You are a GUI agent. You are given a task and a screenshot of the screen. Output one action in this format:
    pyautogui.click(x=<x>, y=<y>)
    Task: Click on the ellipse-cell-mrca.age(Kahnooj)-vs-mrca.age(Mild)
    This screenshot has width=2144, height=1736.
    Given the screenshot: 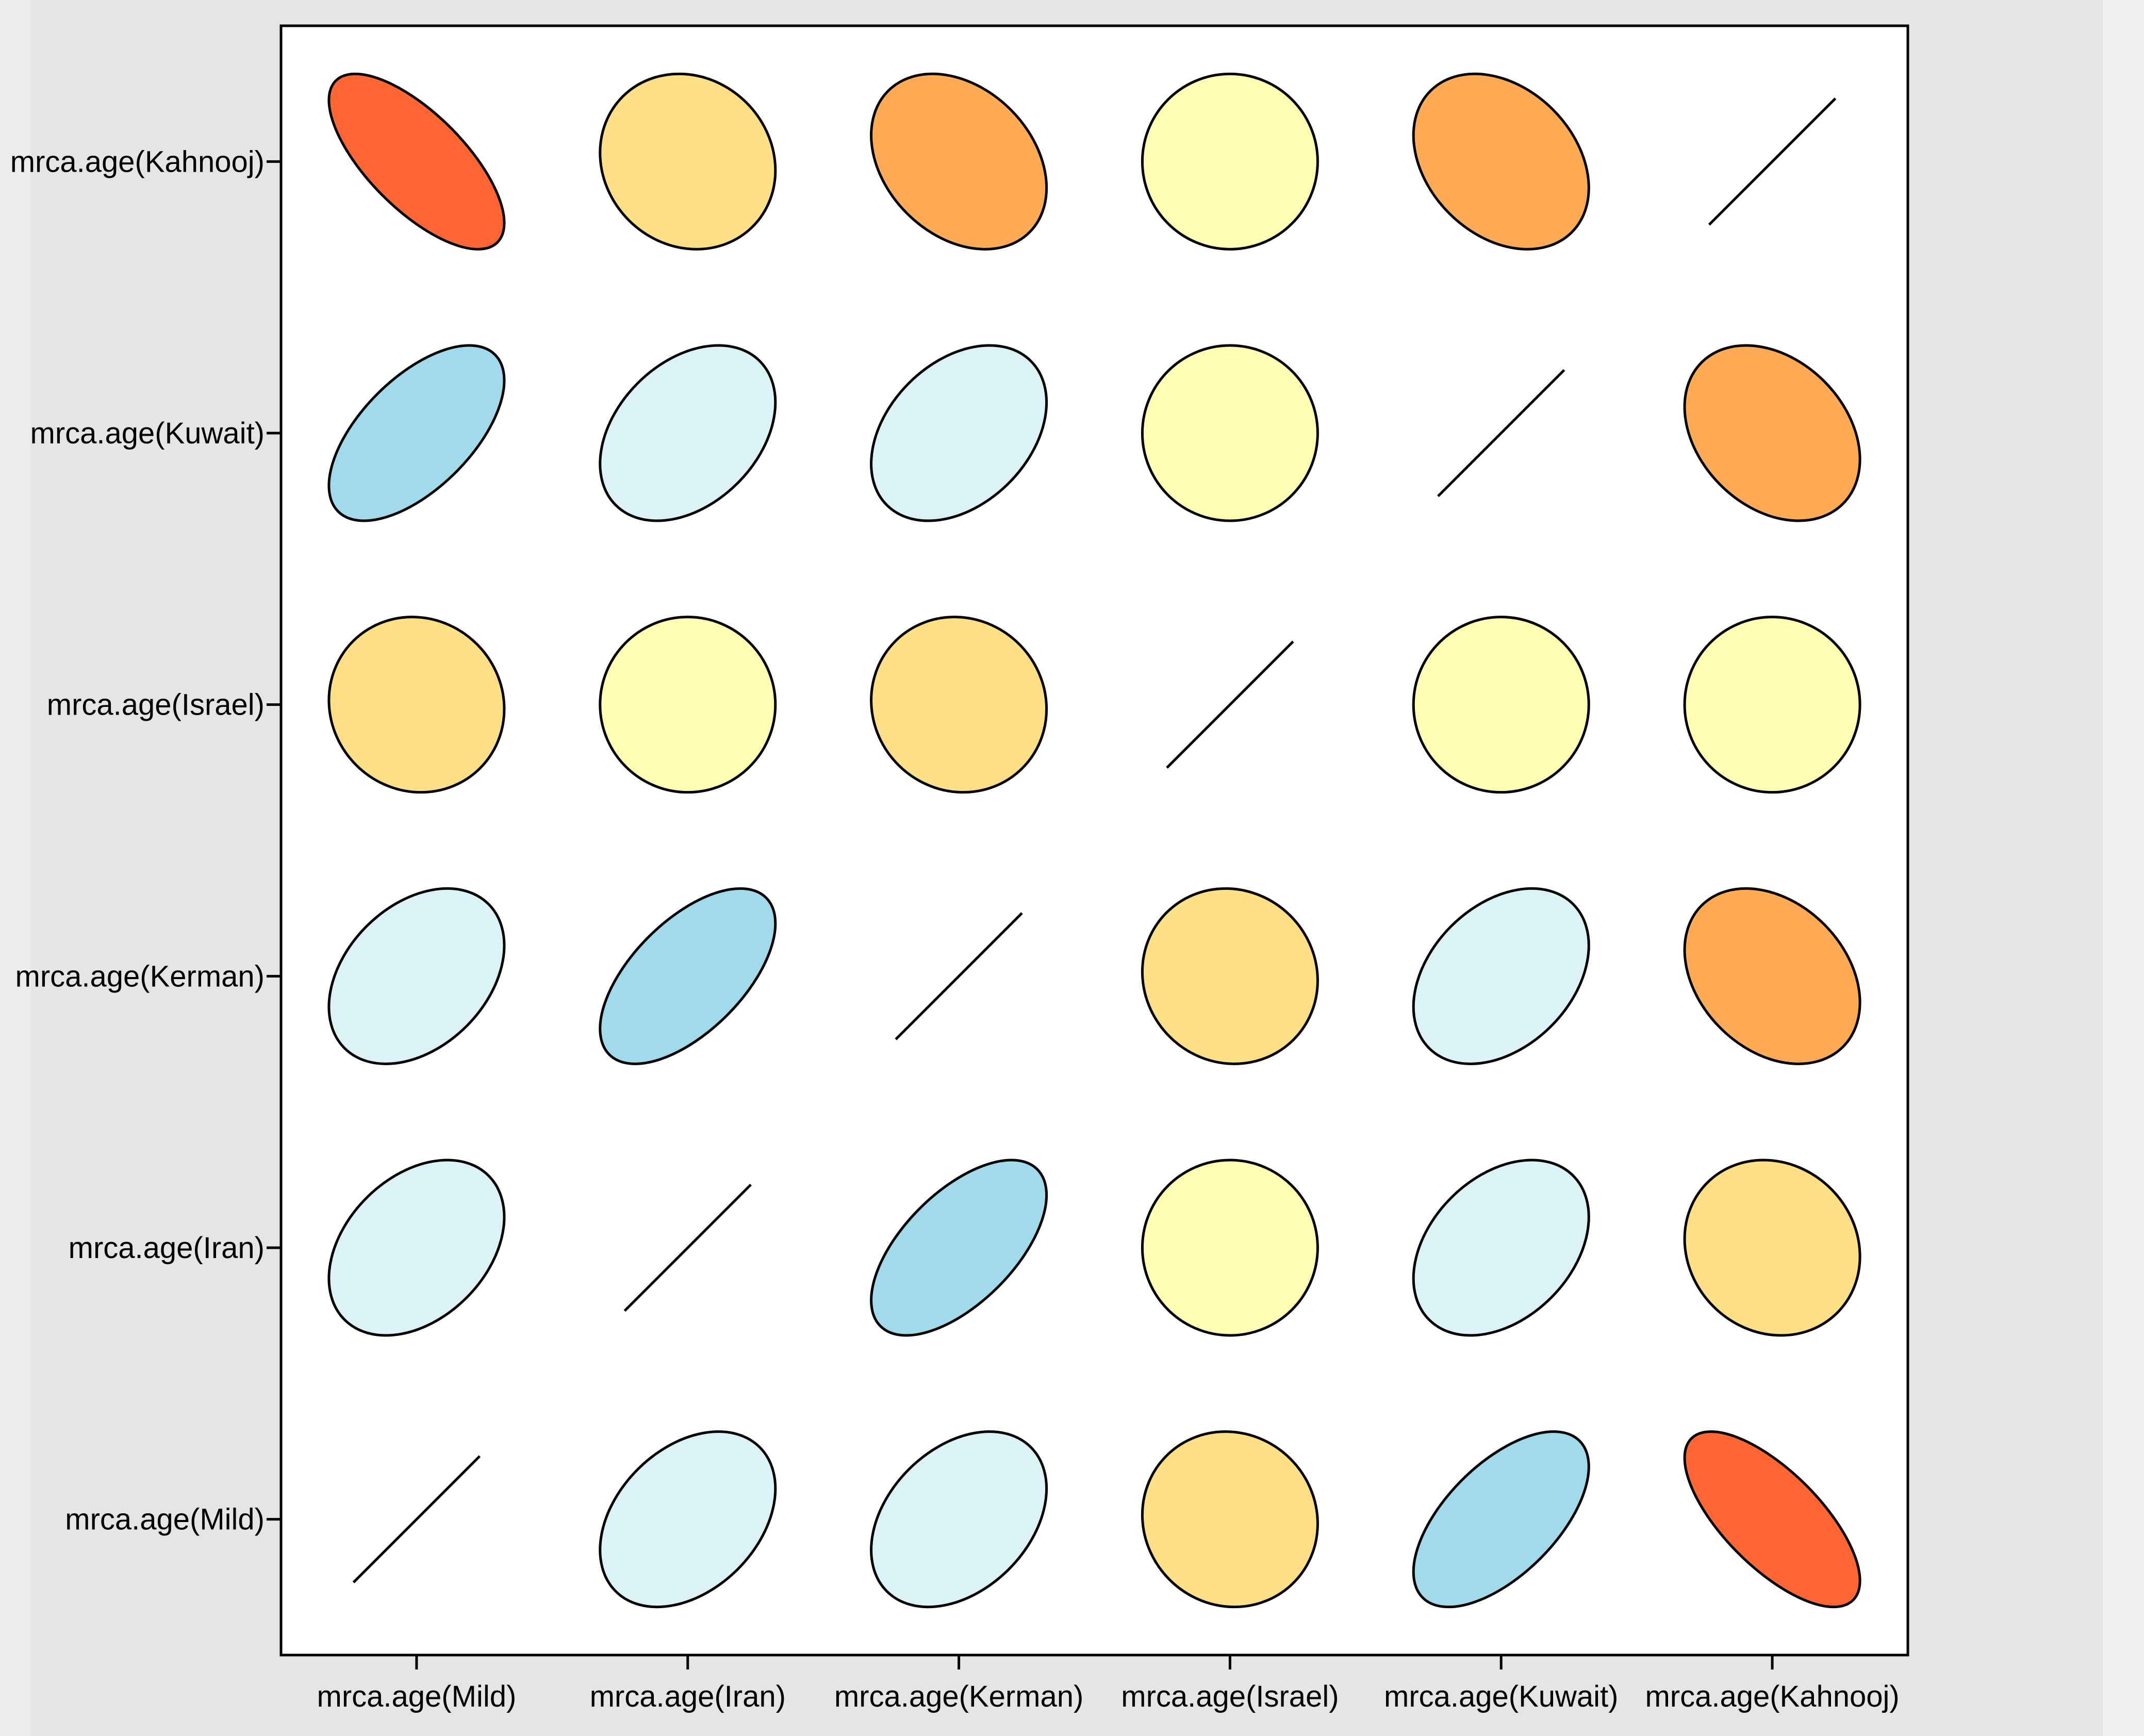 What is the action you would take?
    pyautogui.click(x=416, y=162)
    